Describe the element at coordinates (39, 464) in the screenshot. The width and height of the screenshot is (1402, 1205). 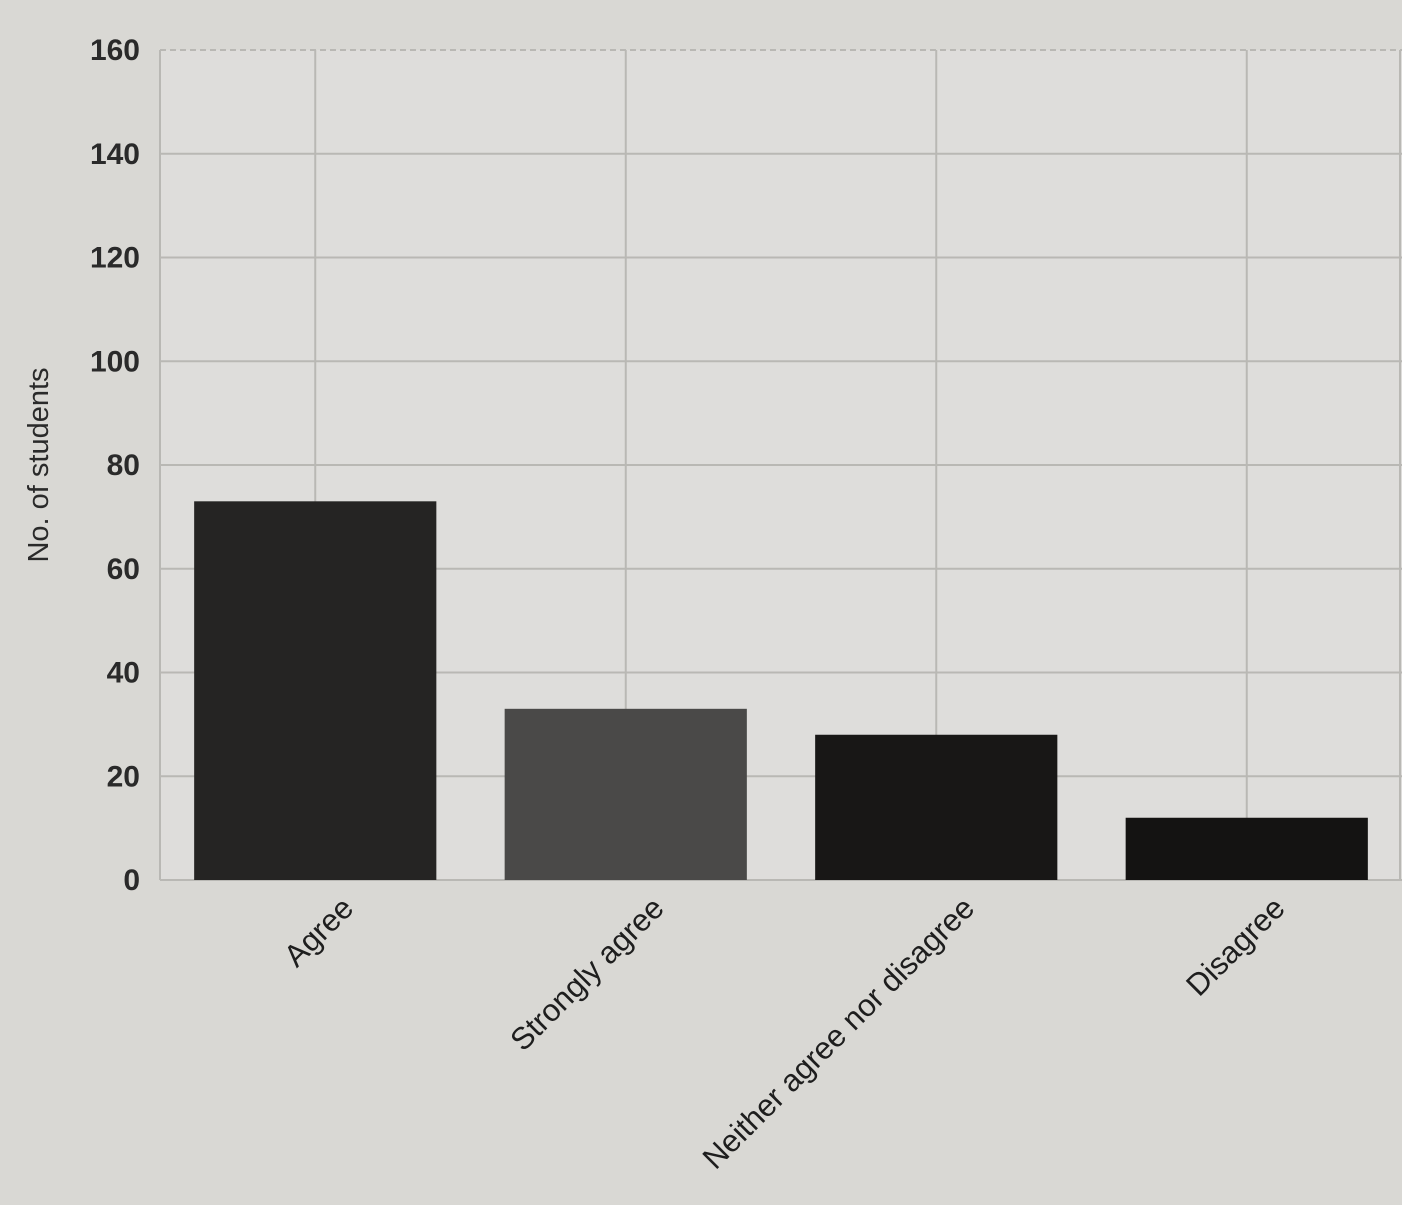
I see `y-axis-title: No. of students` at that location.